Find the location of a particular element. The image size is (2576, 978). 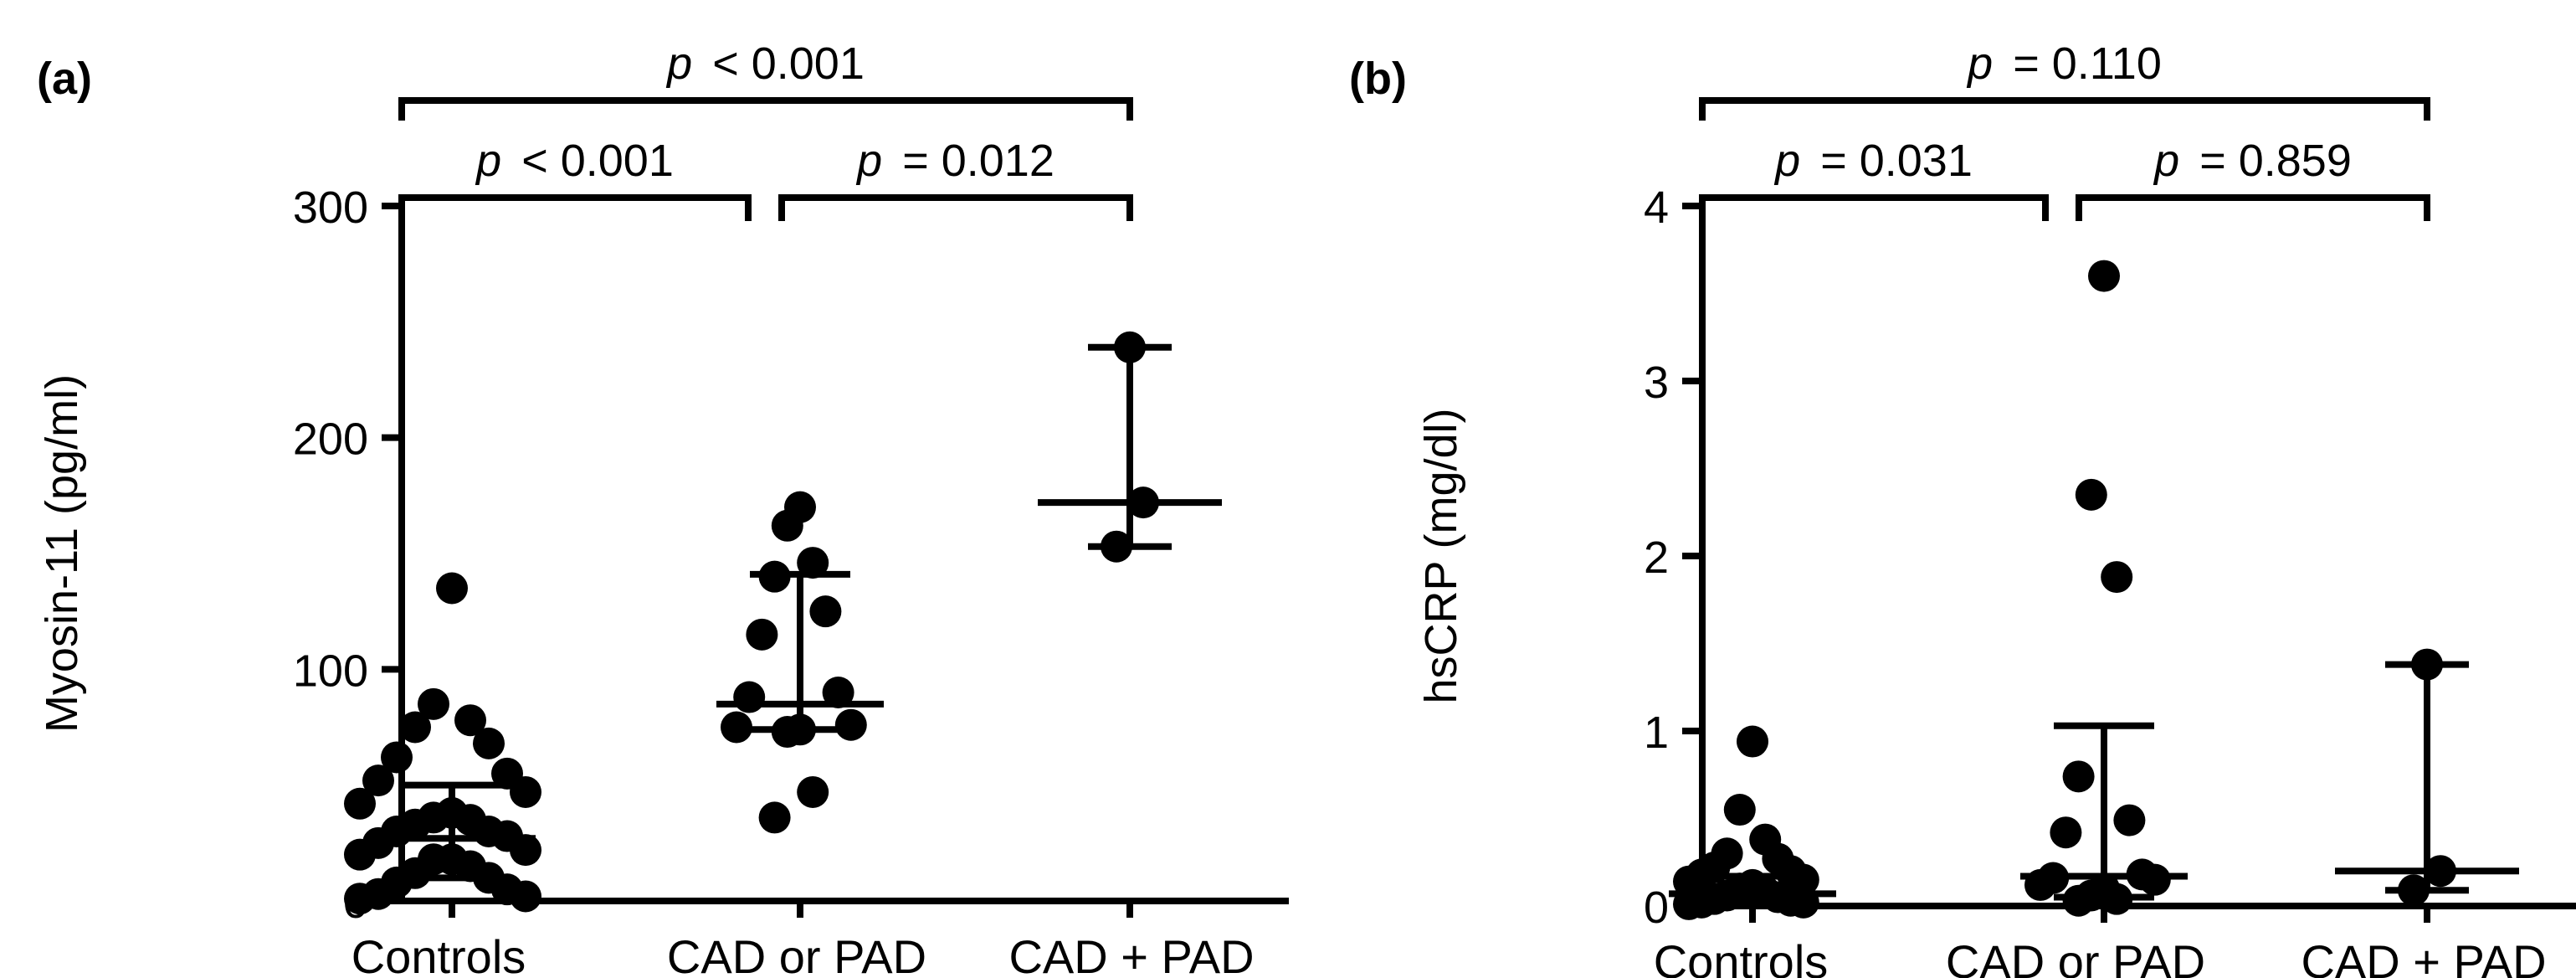

p-value-text: = 0.012 is located at coordinates (978, 161).